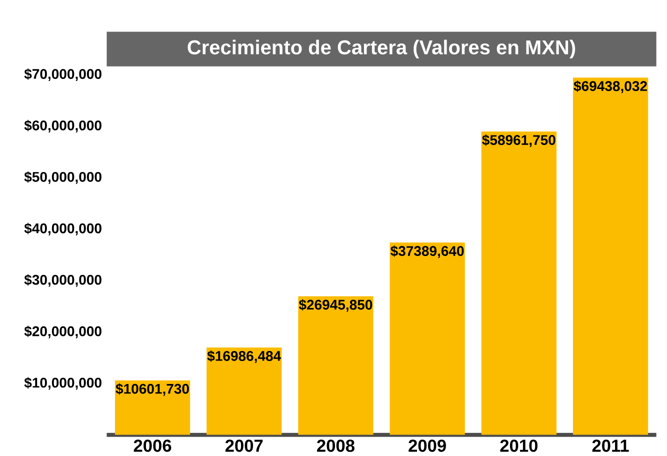  I want to click on x-tick-label: 2006, so click(153, 445).